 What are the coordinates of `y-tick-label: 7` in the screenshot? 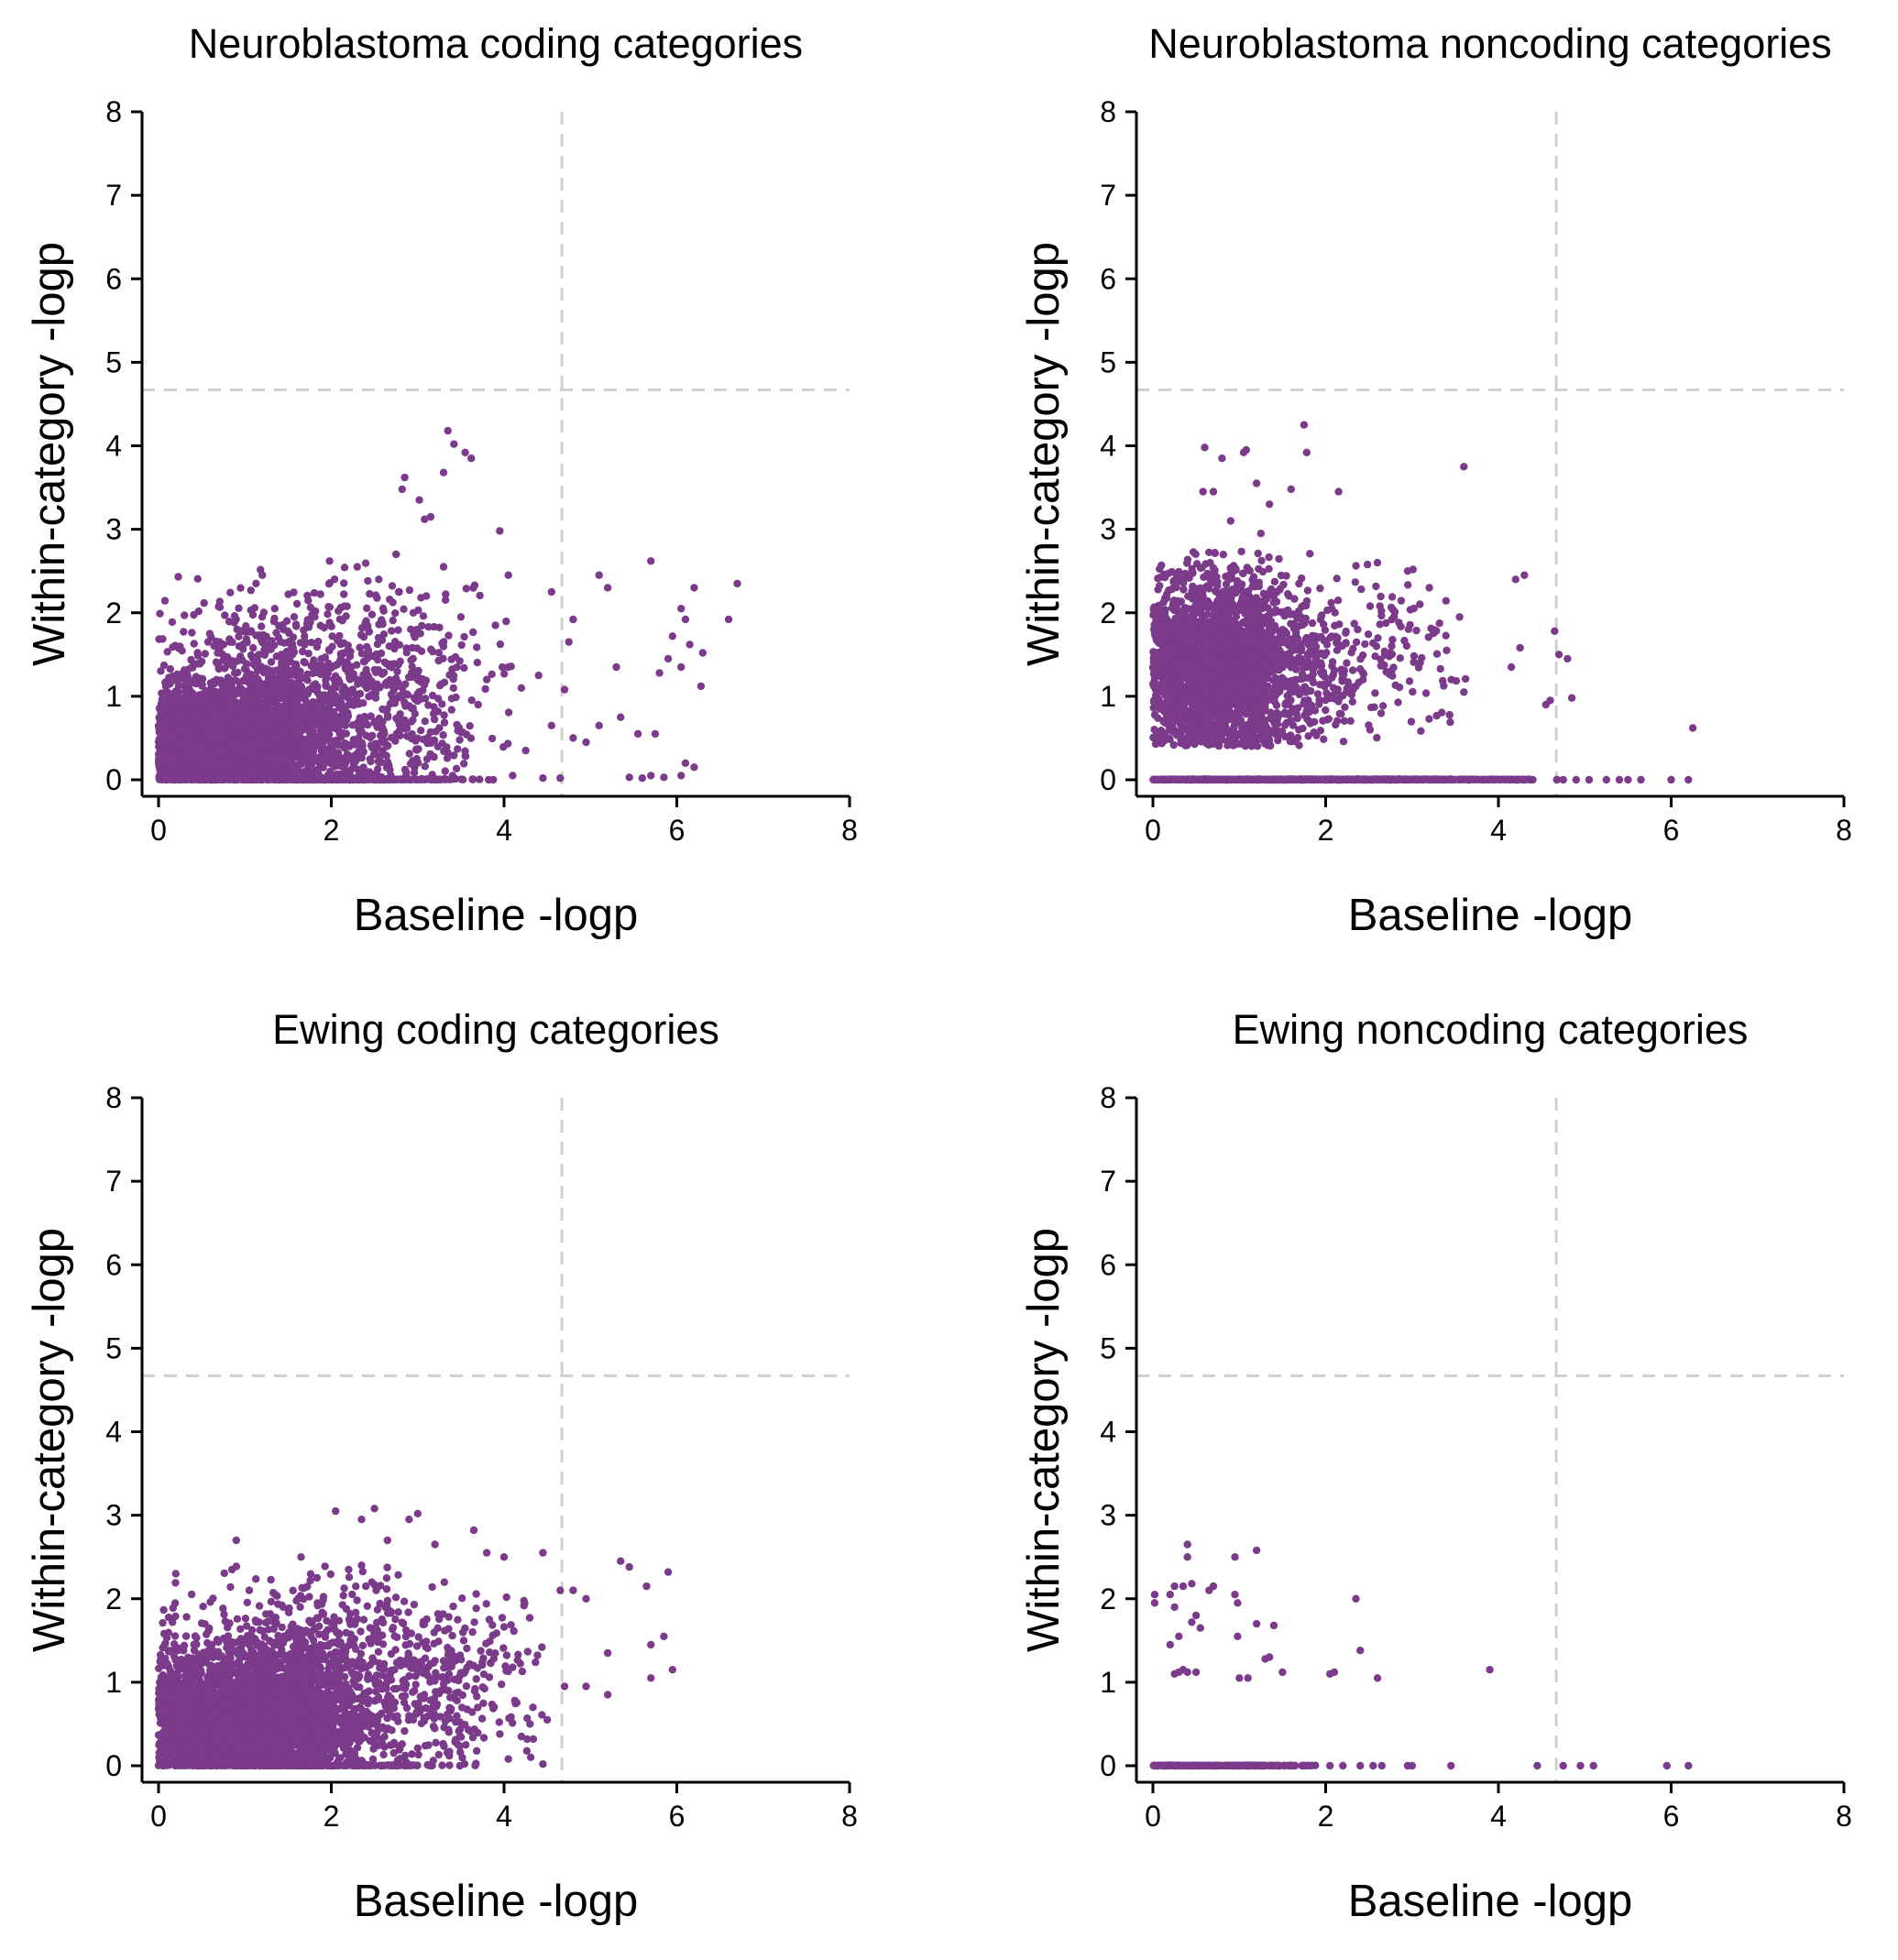 It's located at (114, 195).